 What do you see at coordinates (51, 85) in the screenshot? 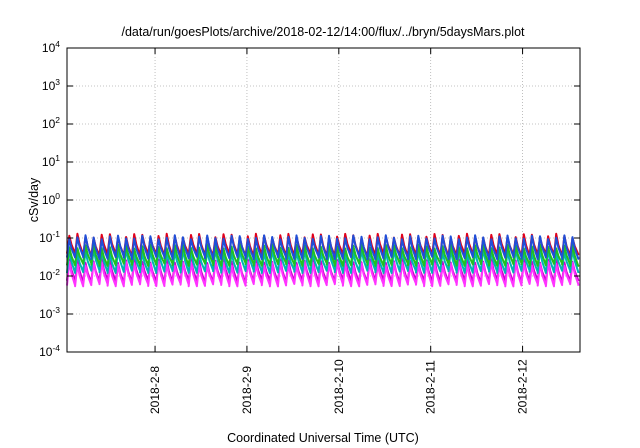
I see `y-tick-label: 10³` at bounding box center [51, 85].